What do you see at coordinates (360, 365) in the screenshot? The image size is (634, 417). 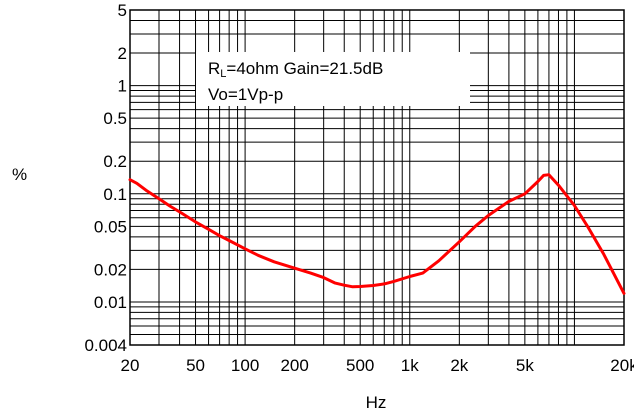 I see `x-tick-label: 500` at bounding box center [360, 365].